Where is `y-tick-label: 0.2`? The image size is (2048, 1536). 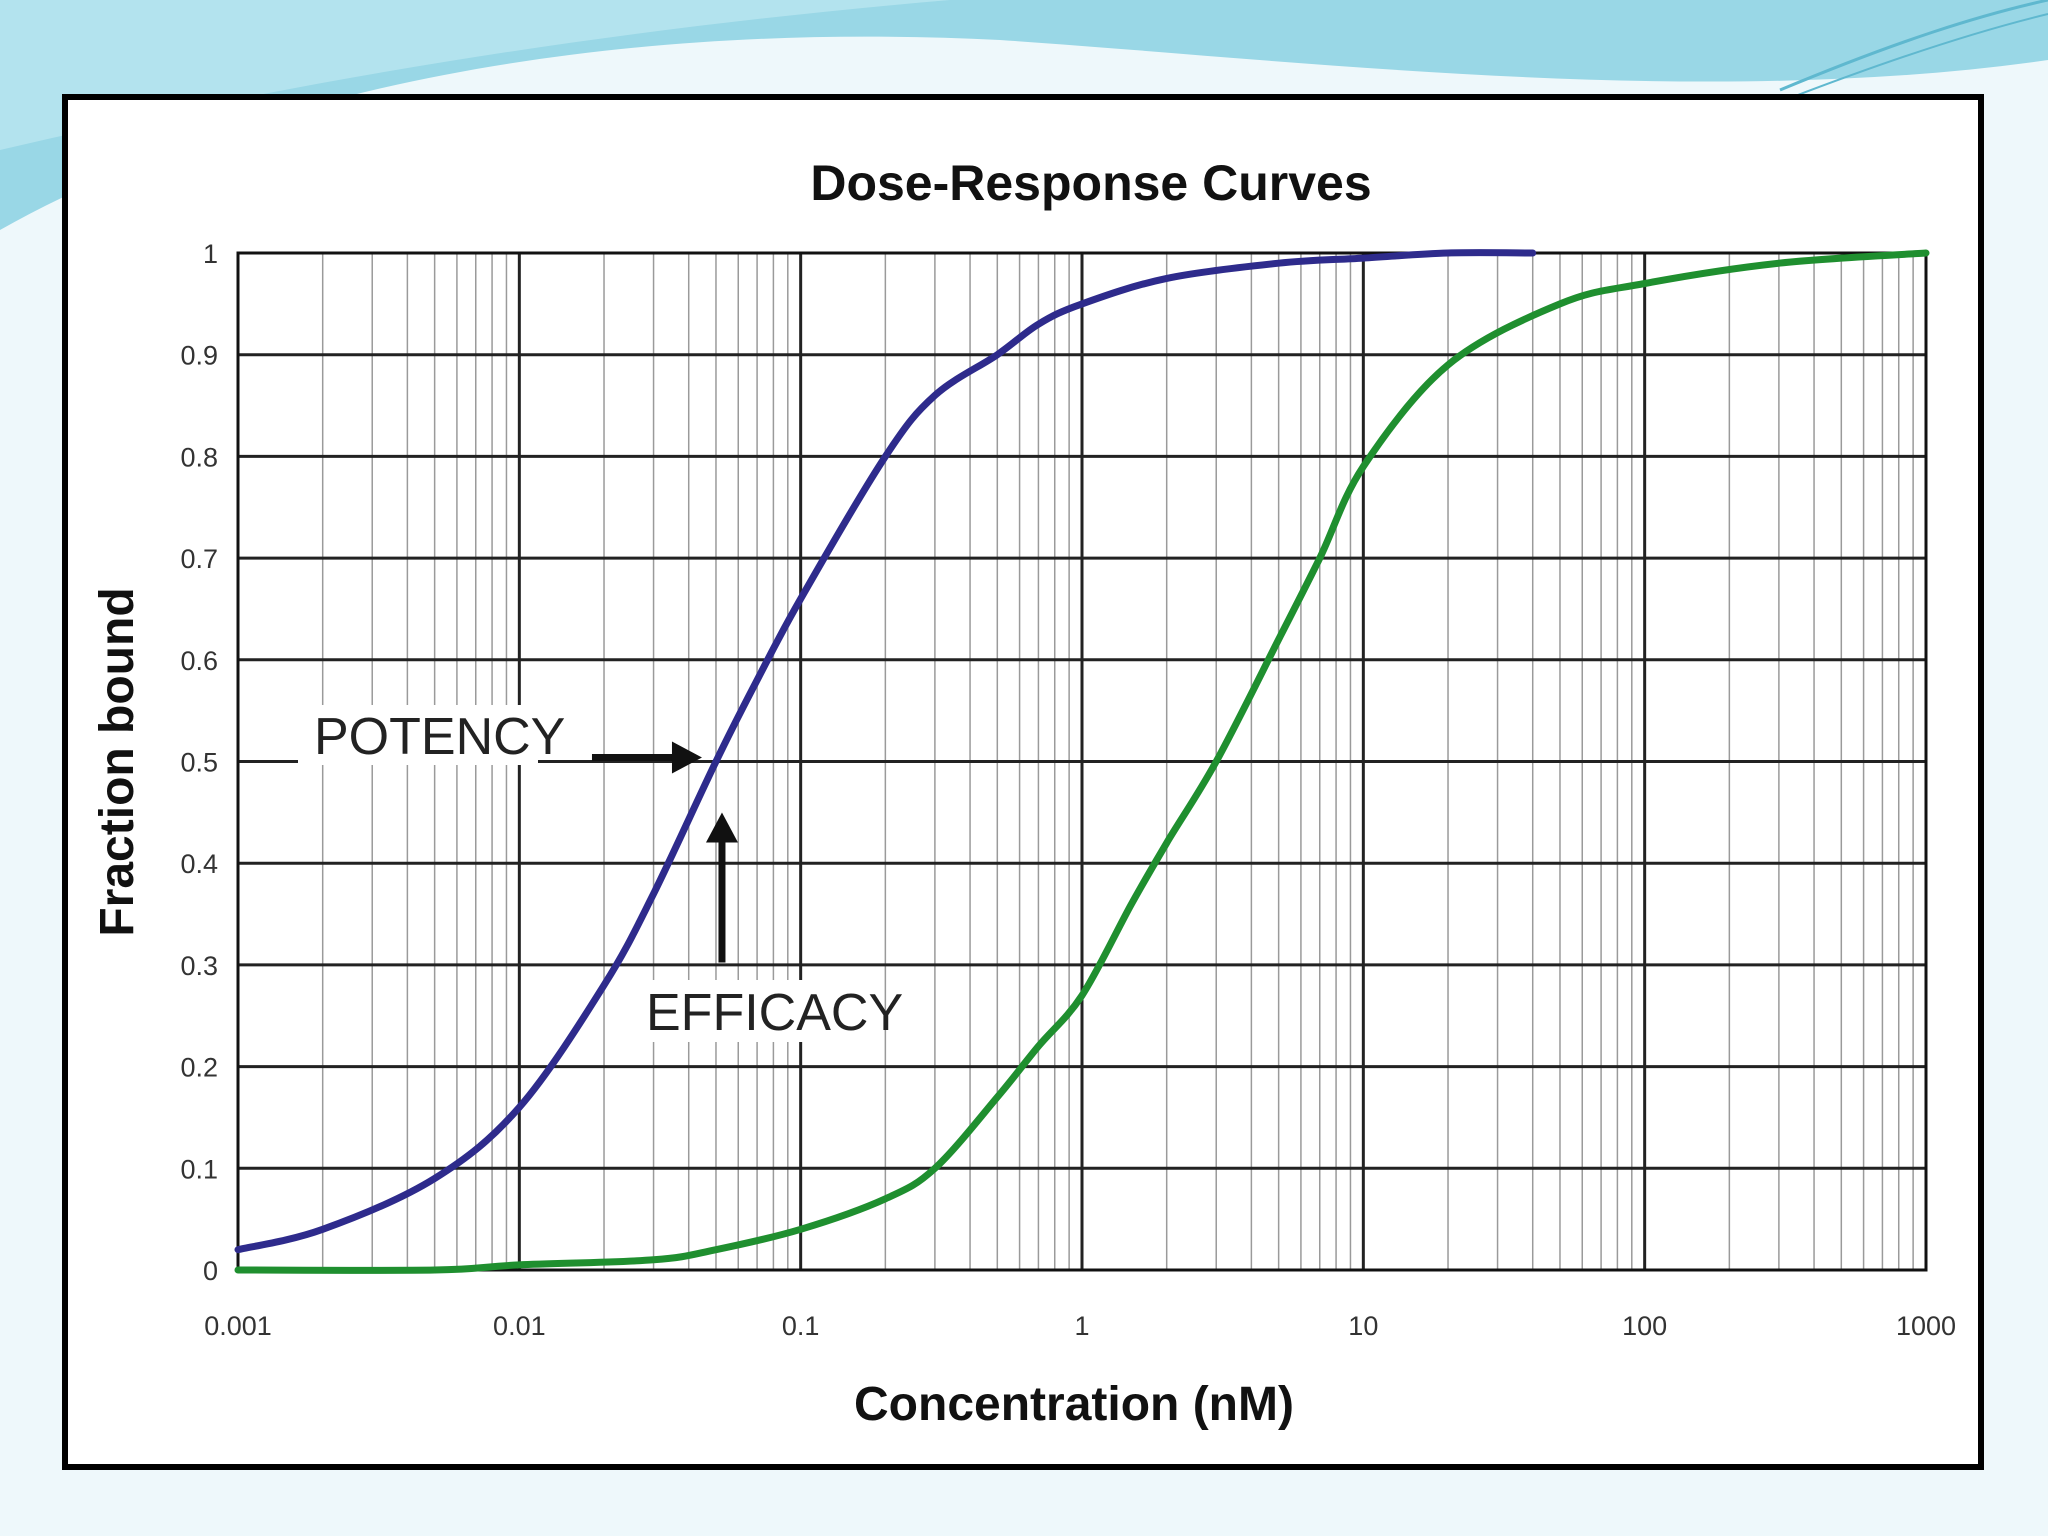
y-tick-label: 0.2 is located at coordinates (199, 1068).